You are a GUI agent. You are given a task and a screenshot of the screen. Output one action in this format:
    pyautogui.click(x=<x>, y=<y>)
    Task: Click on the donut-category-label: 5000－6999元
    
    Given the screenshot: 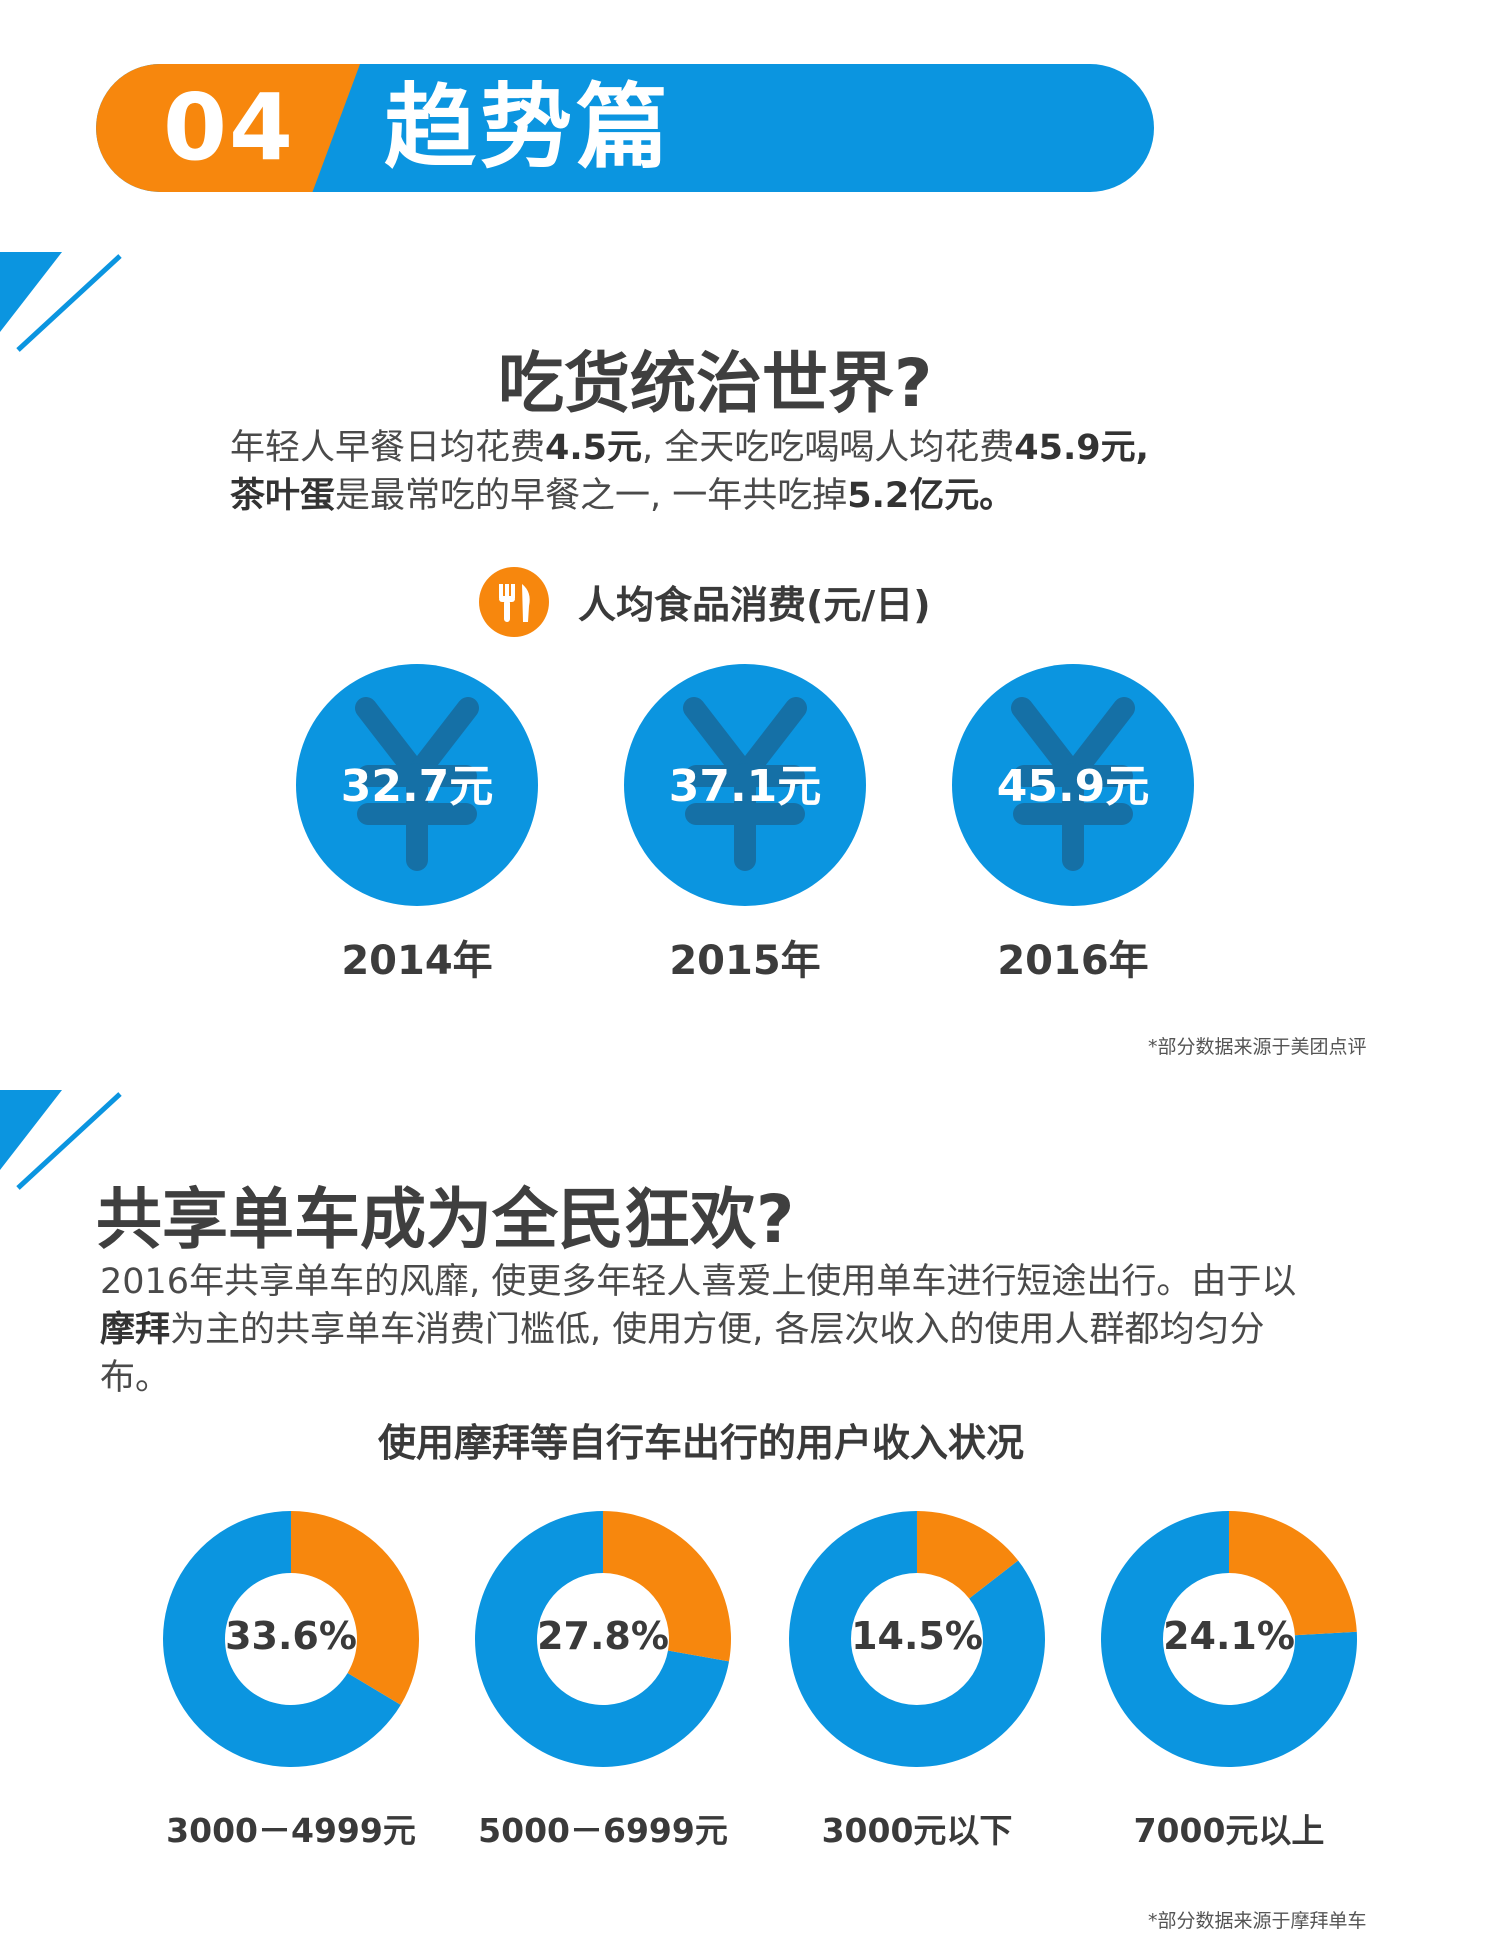 What is the action you would take?
    pyautogui.click(x=603, y=1830)
    